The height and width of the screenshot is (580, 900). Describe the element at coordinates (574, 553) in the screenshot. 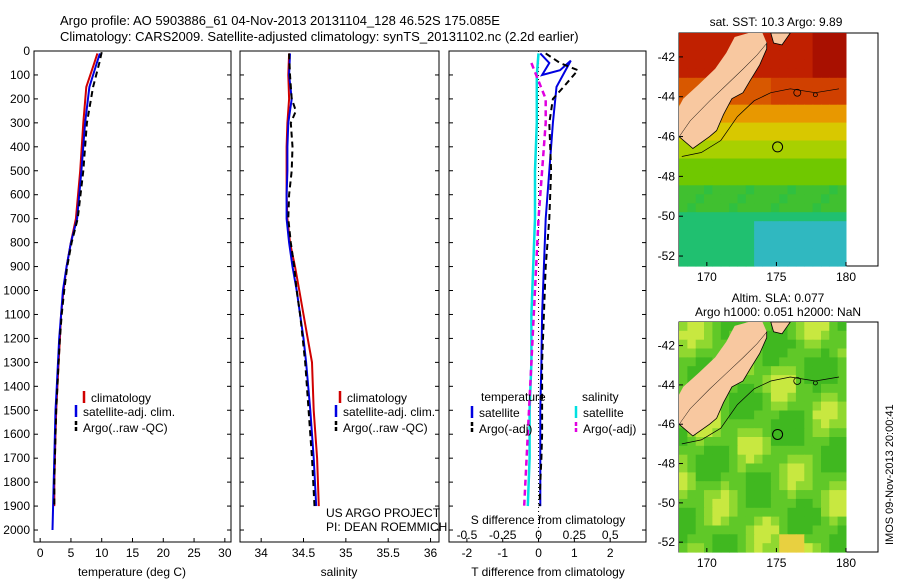

I see `x-tick-label: 1` at that location.